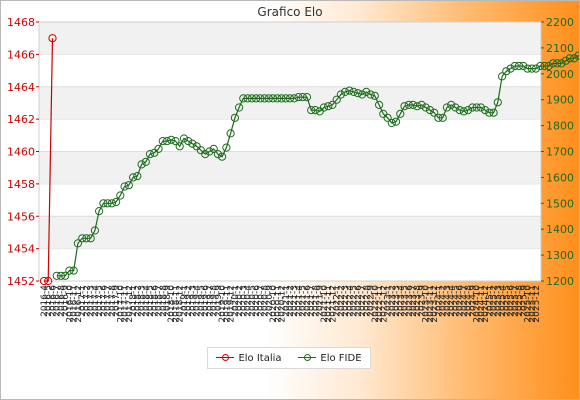 This screenshot has width=580, height=400. What do you see at coordinates (461, 301) in the screenshot?
I see `x-tick-label: 2024-6` at bounding box center [461, 301].